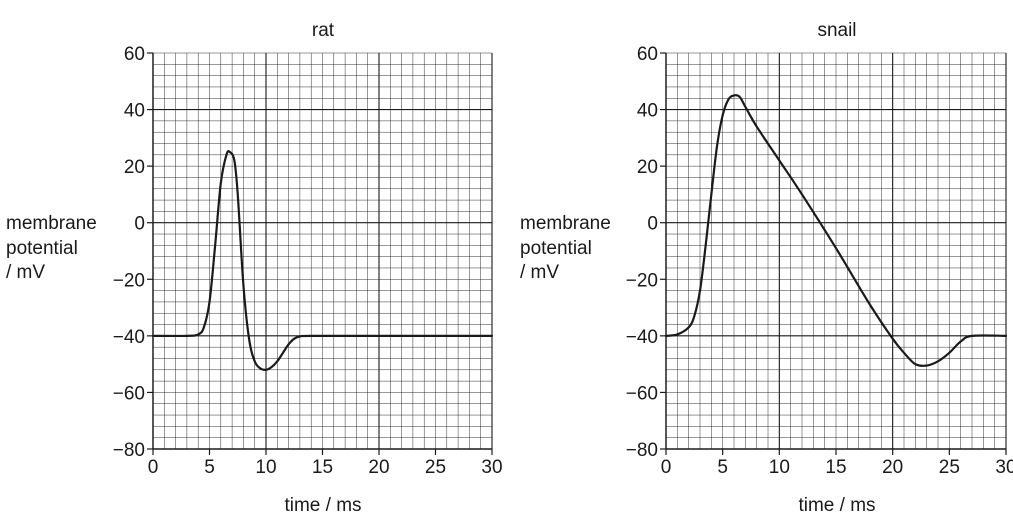 Image resolution: width=1013 pixels, height=523 pixels. Describe the element at coordinates (323, 30) in the screenshot. I see `chart-title: rat` at that location.